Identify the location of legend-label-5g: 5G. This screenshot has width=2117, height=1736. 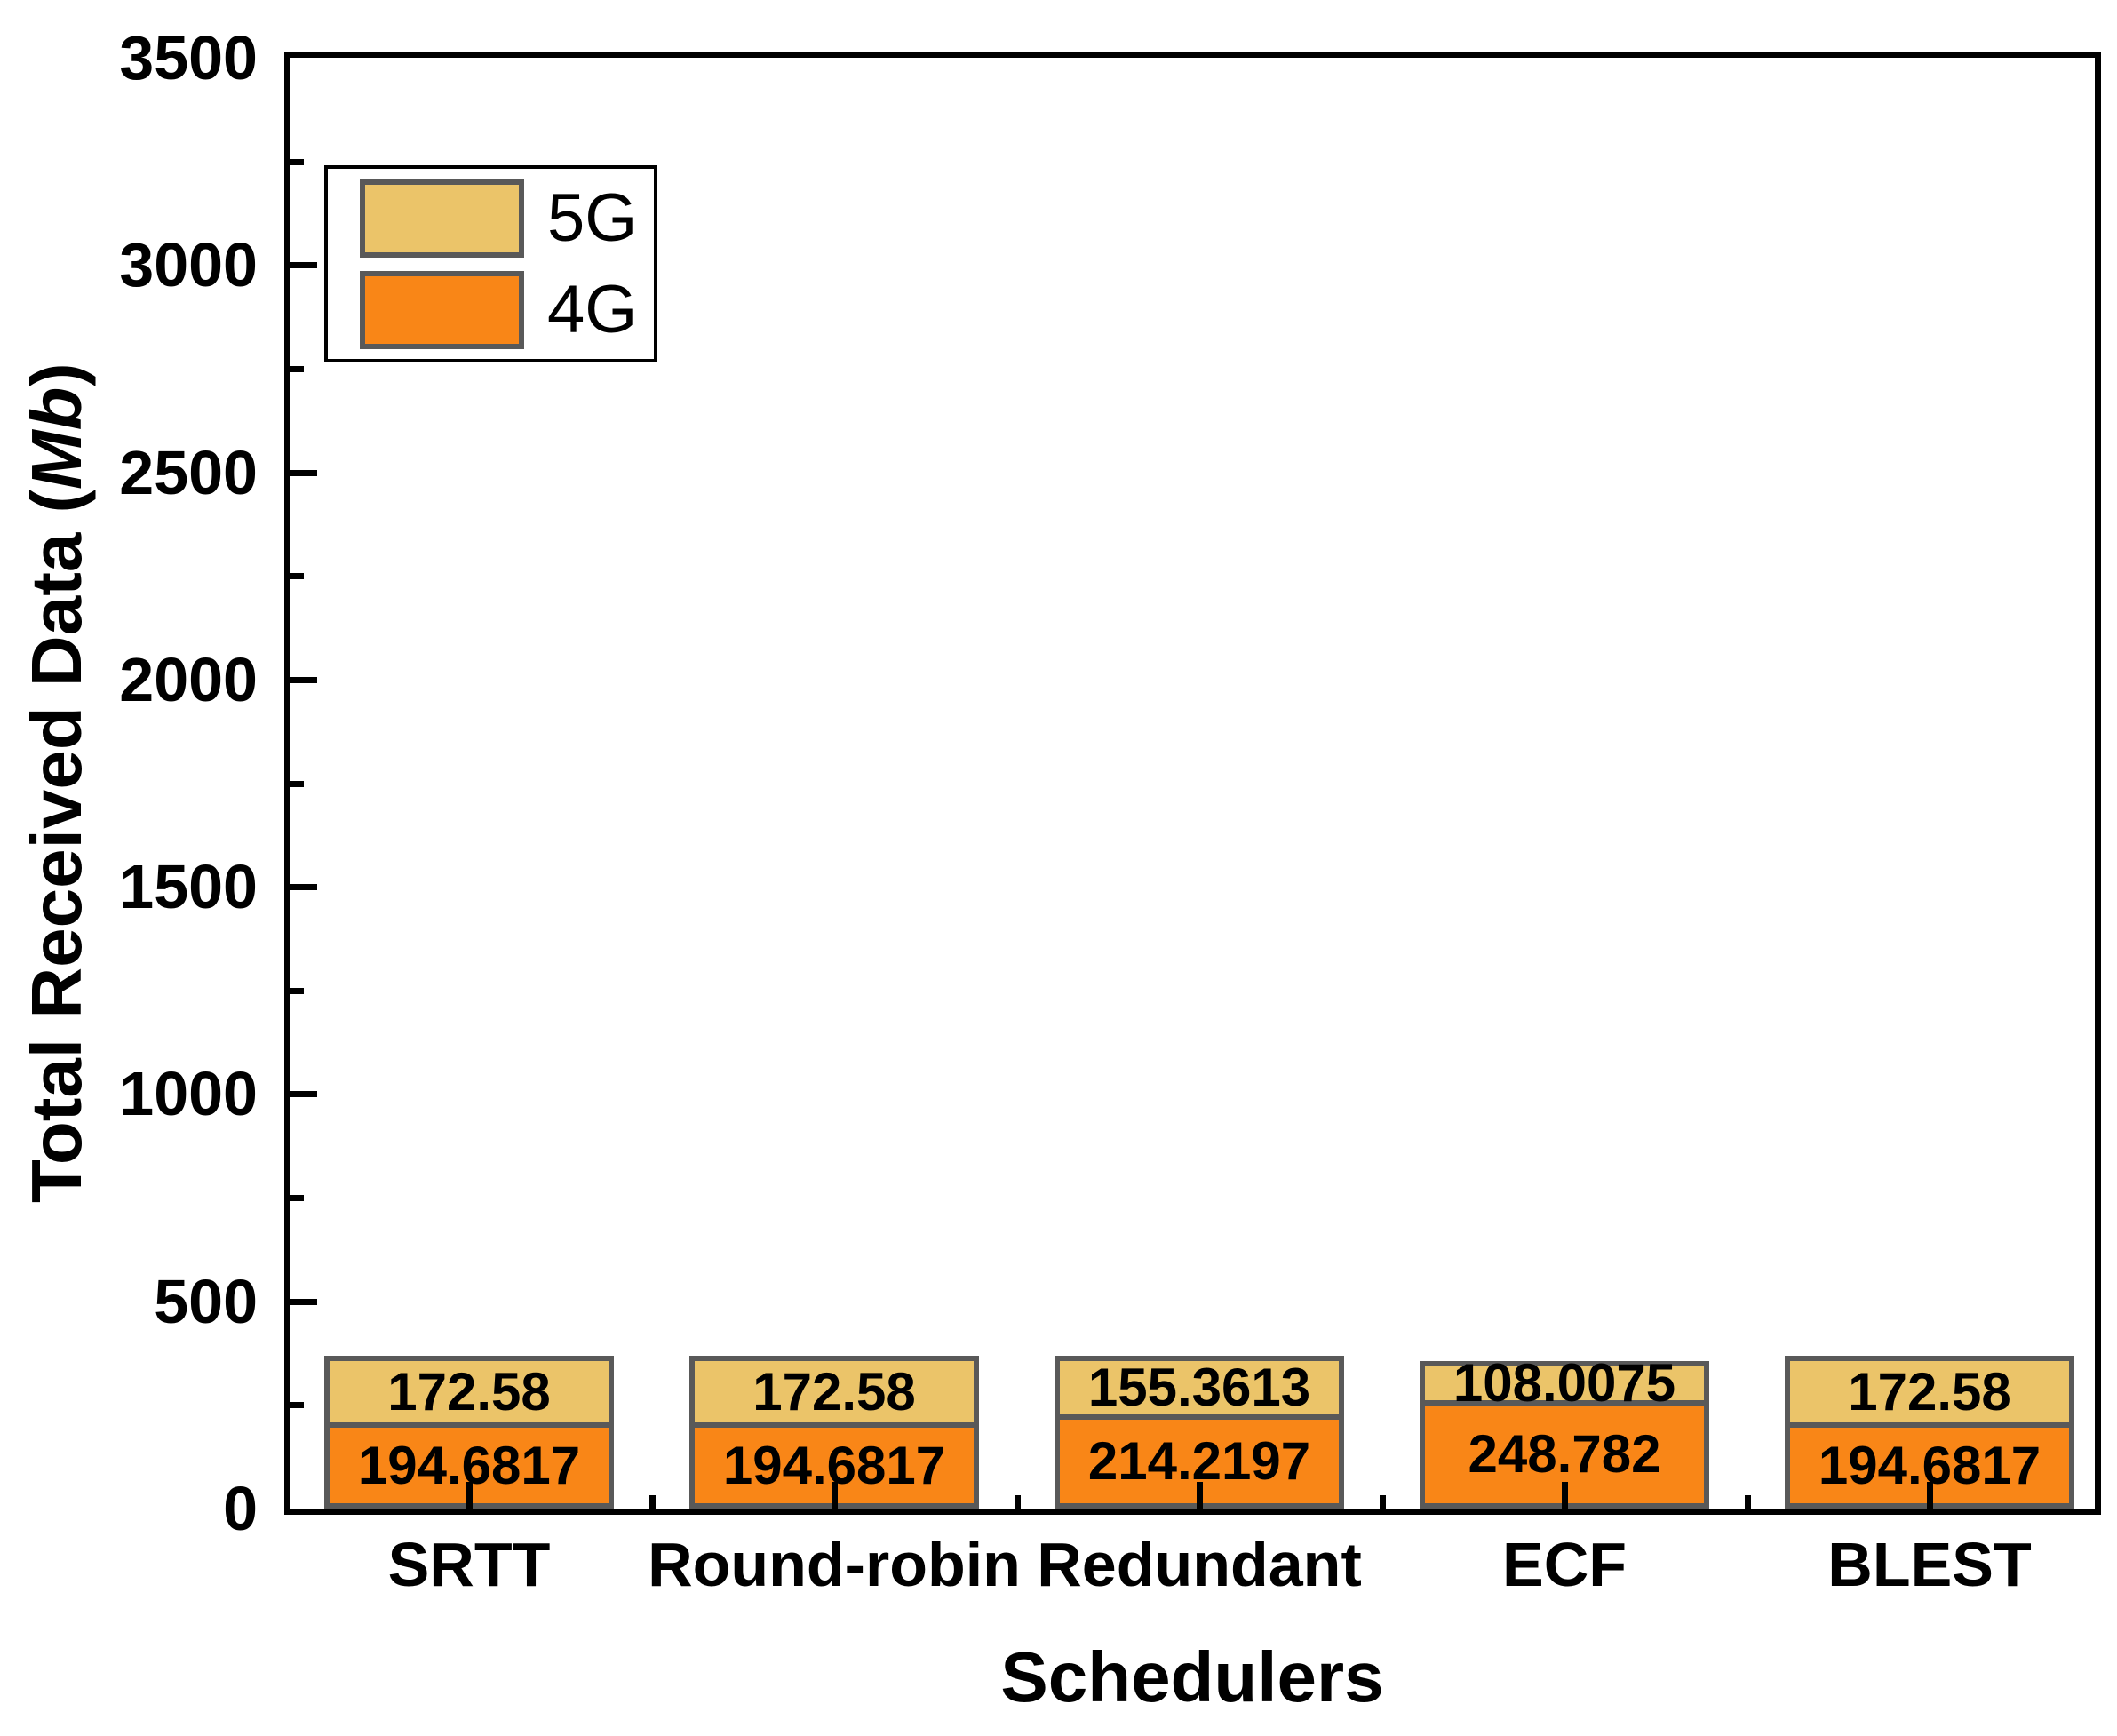
(592, 218).